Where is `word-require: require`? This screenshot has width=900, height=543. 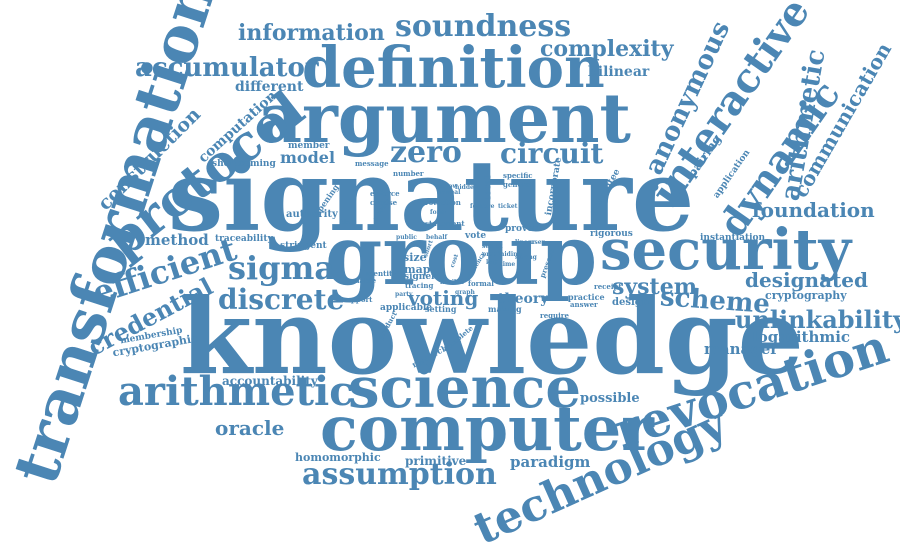 word-require: require is located at coordinates (554, 315).